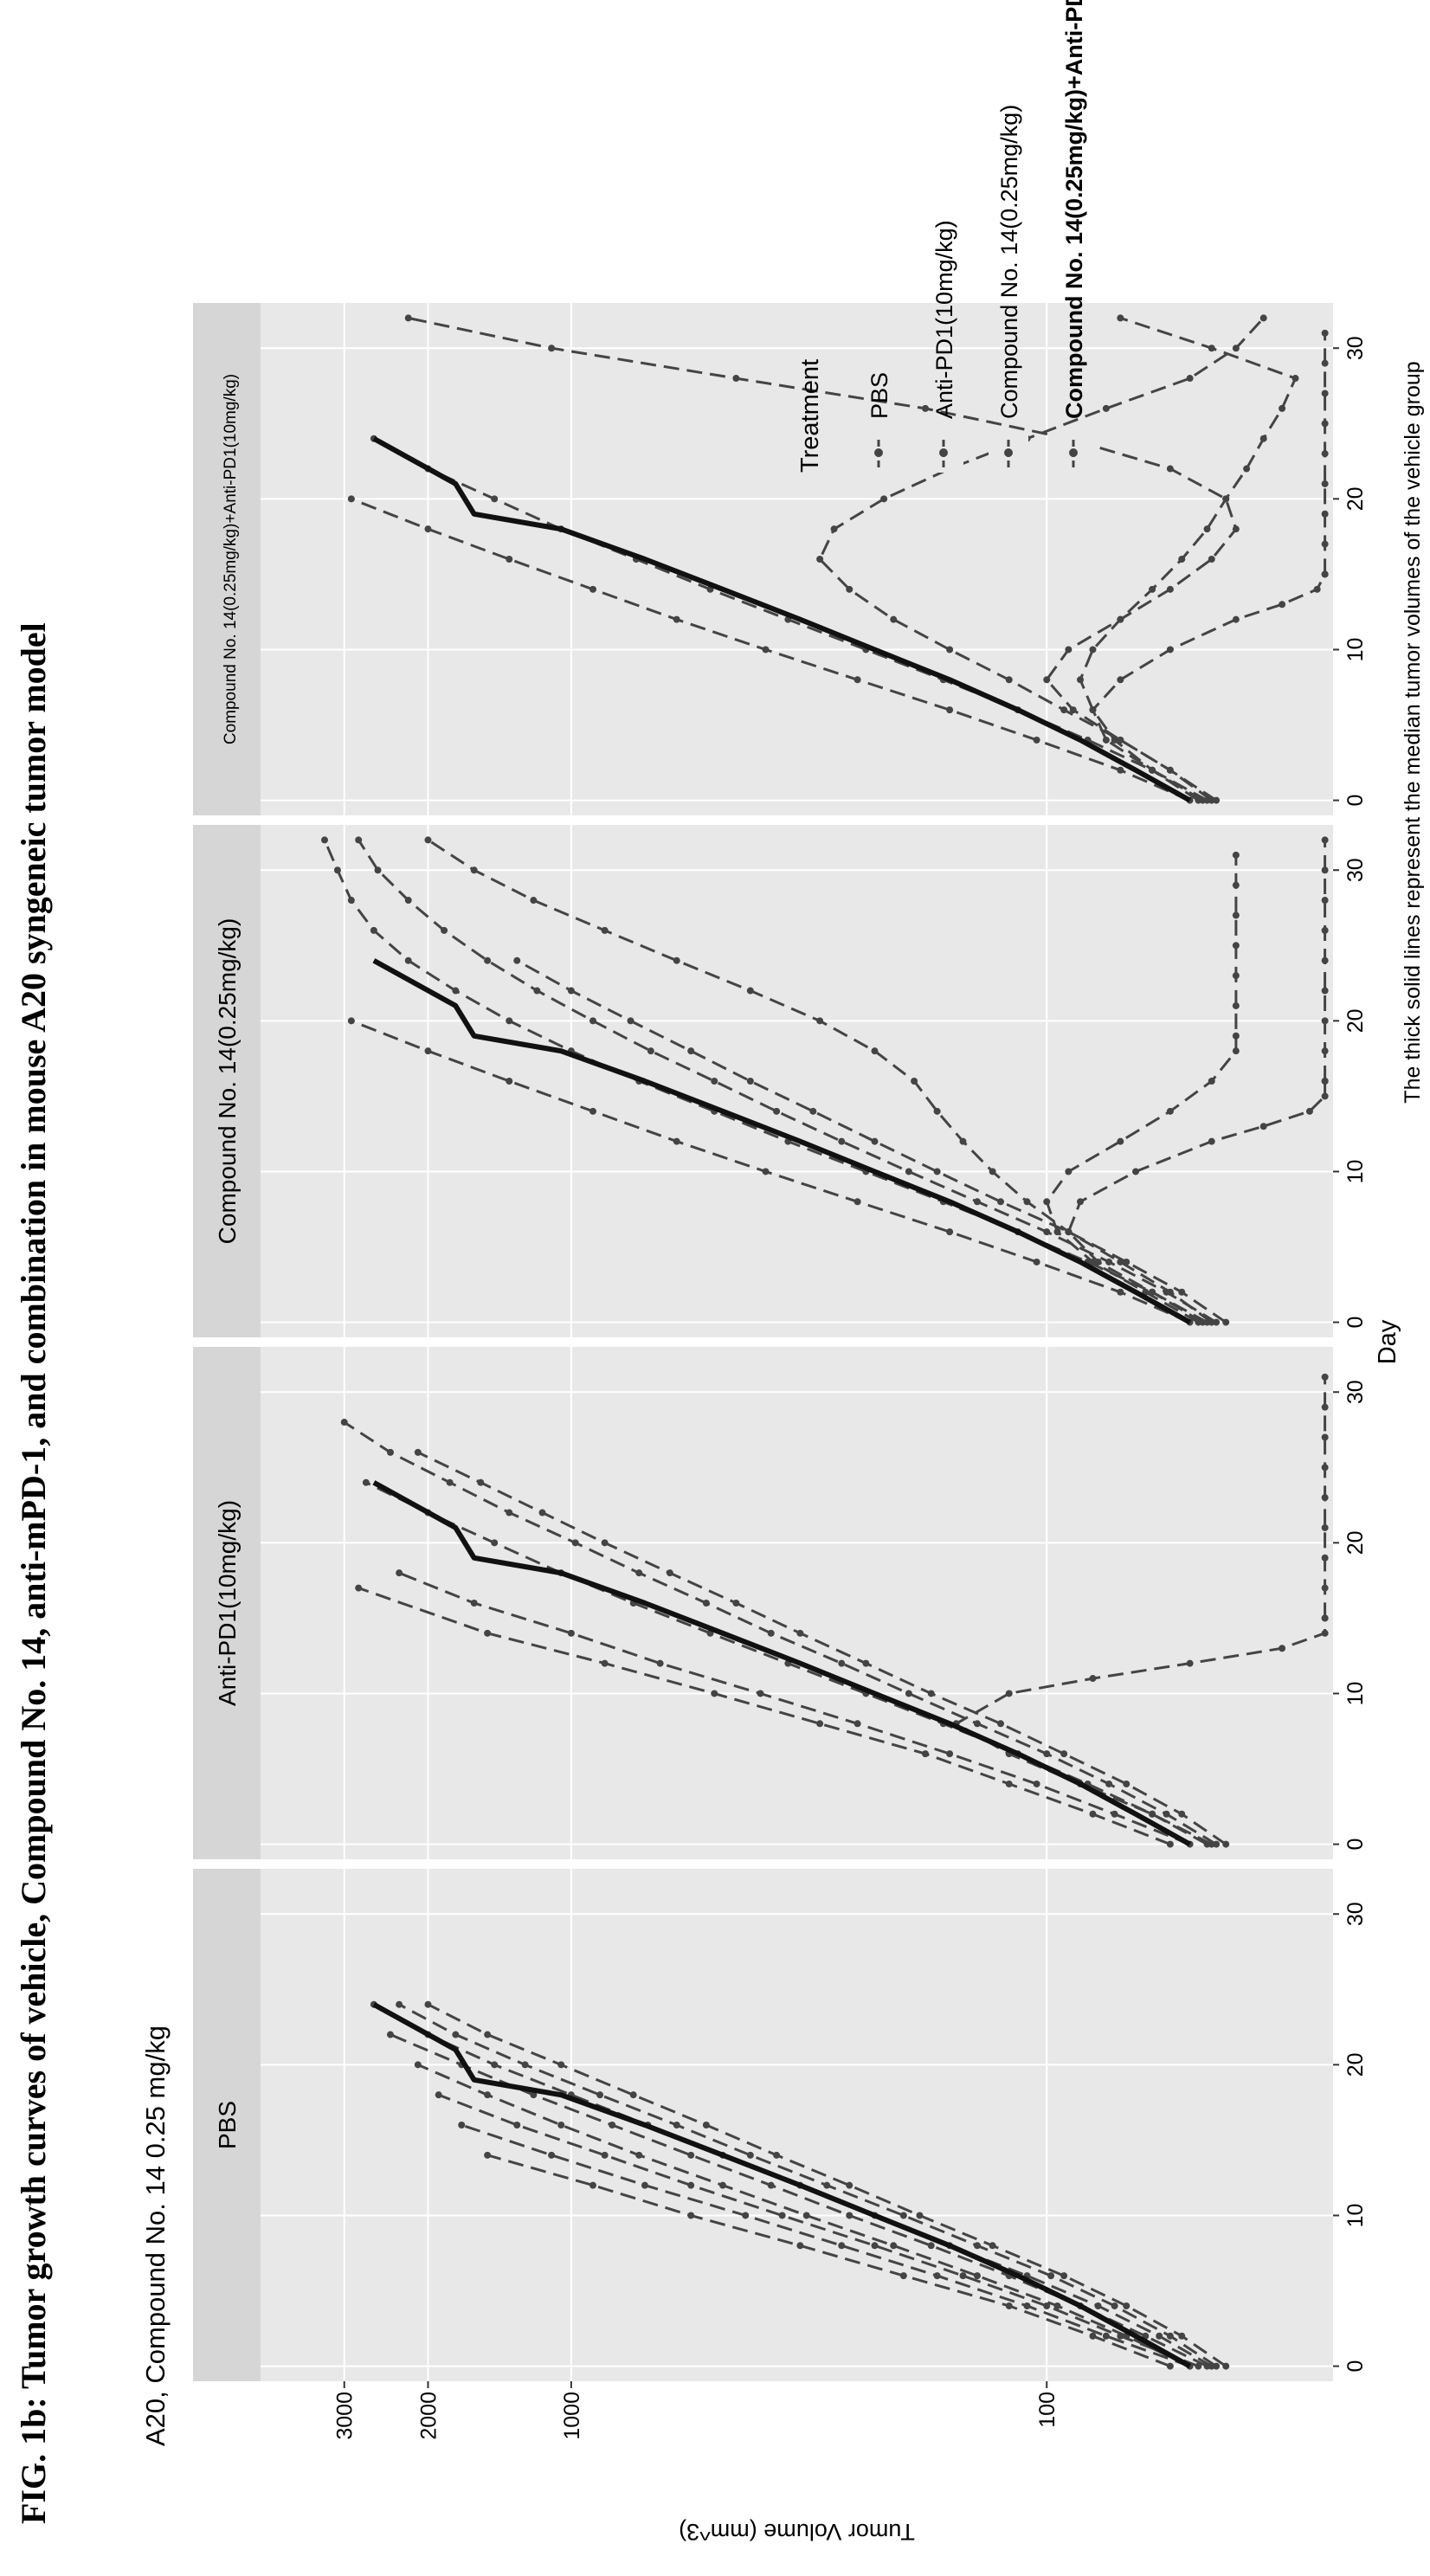  I want to click on panel-background, so click(797, 1603).